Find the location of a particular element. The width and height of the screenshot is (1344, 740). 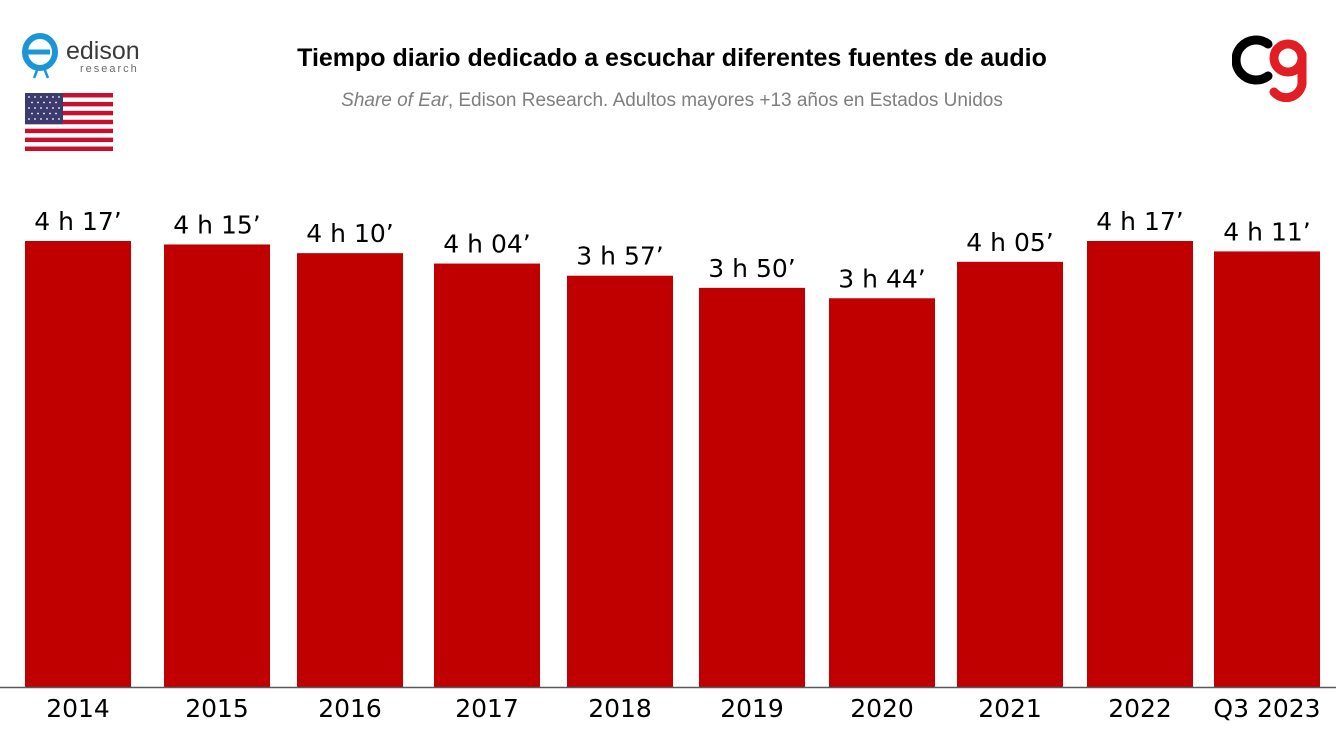

edison-logo-text: edison is located at coordinates (103, 51).